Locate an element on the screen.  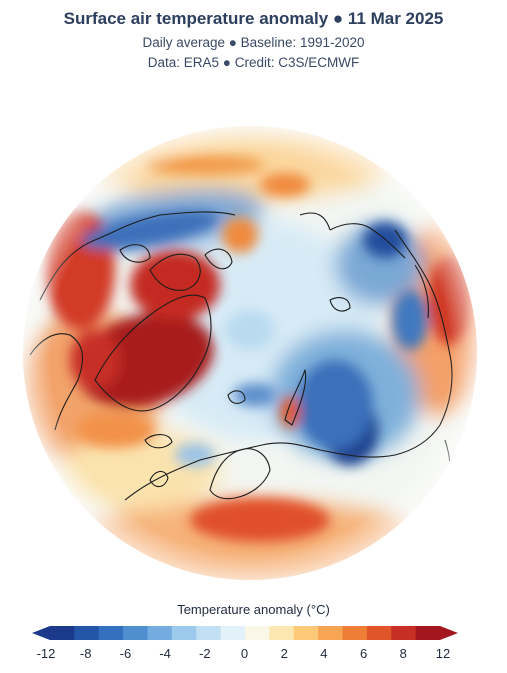
colorbar-tick-label: -12 is located at coordinates (46, 653).